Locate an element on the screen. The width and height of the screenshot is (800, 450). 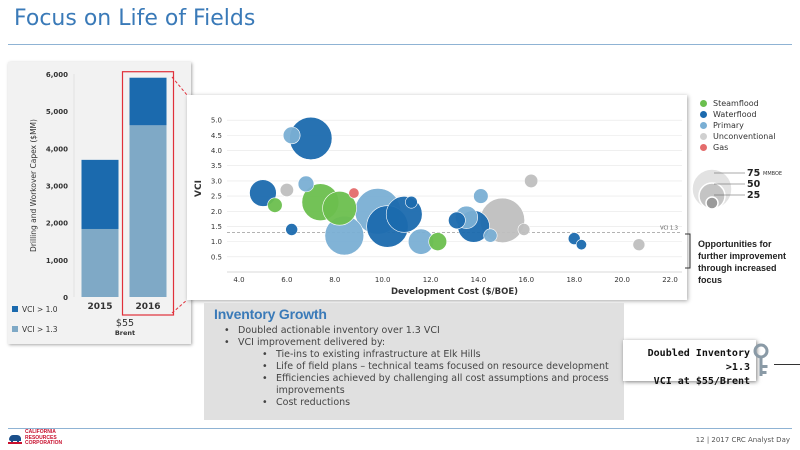
scatter-y-tick-label: 3.5 is located at coordinates (216, 166).